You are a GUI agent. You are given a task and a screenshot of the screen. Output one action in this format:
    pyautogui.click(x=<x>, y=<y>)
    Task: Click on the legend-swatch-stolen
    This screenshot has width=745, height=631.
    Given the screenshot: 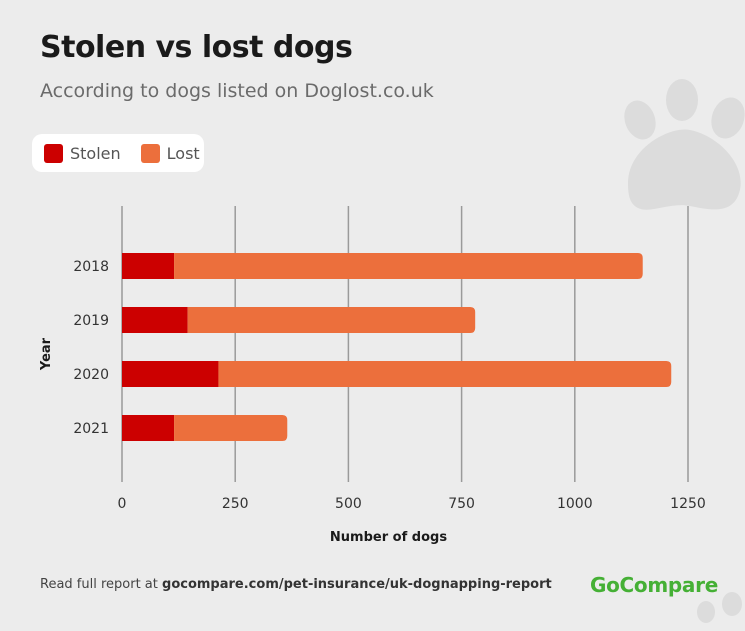 What is the action you would take?
    pyautogui.click(x=53, y=153)
    